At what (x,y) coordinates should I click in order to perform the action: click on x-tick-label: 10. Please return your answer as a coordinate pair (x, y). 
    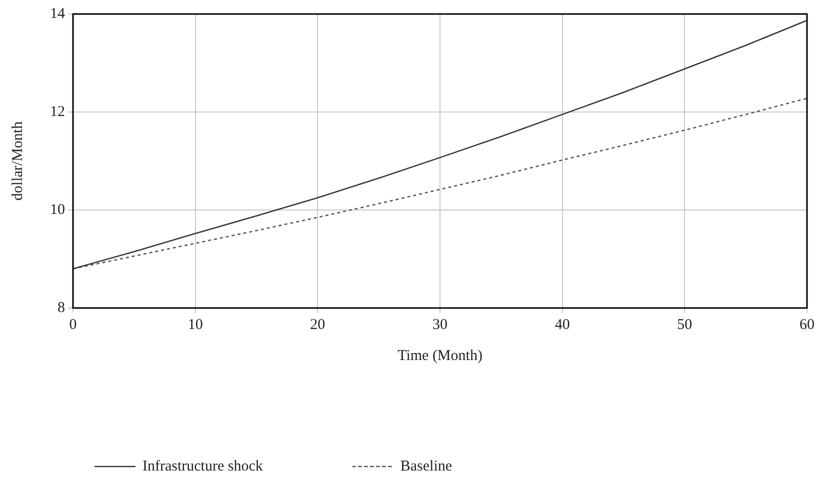
    Looking at the image, I should click on (195, 324).